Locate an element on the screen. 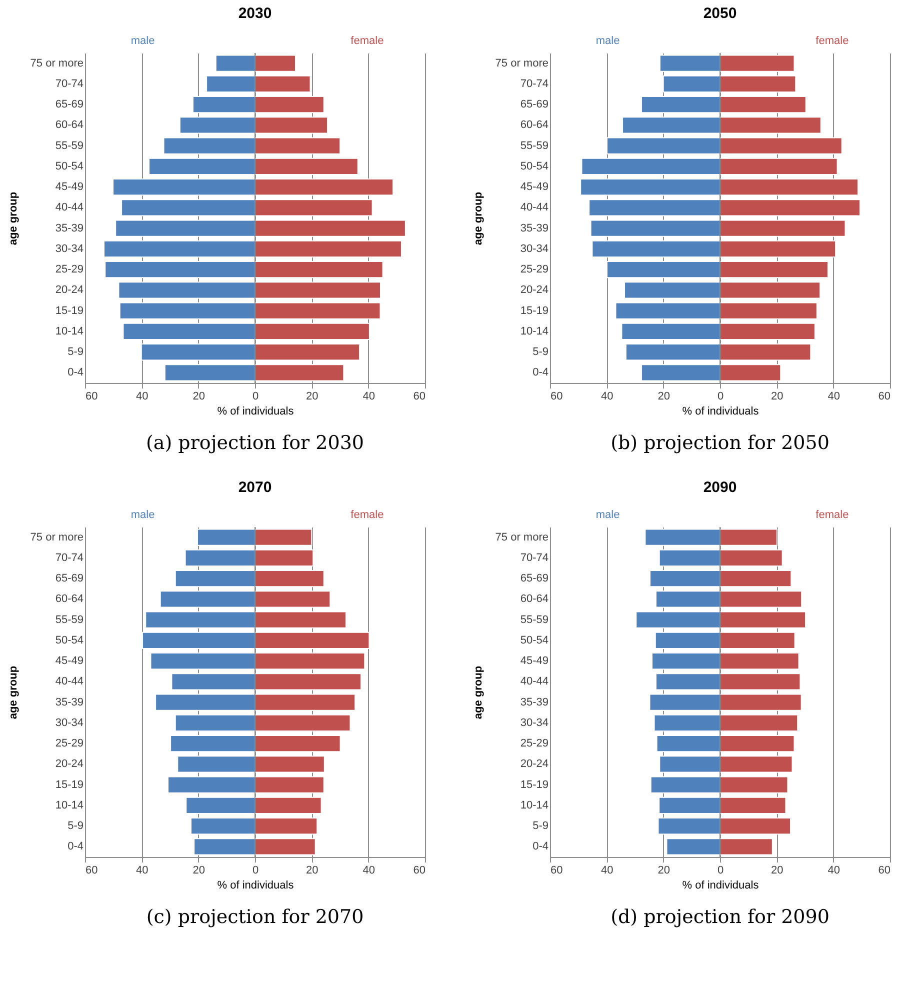 The image size is (905, 998). chart-title: 2030 is located at coordinates (255, 13).